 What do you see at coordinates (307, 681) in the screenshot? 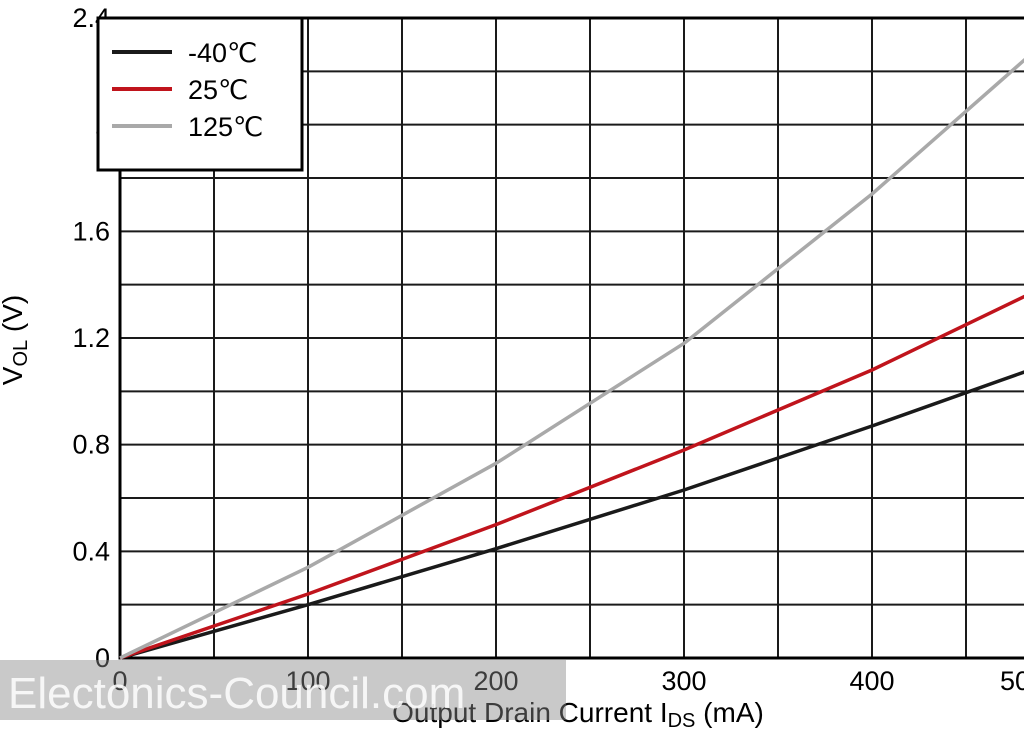
I see `x-tick-label: 100` at bounding box center [307, 681].